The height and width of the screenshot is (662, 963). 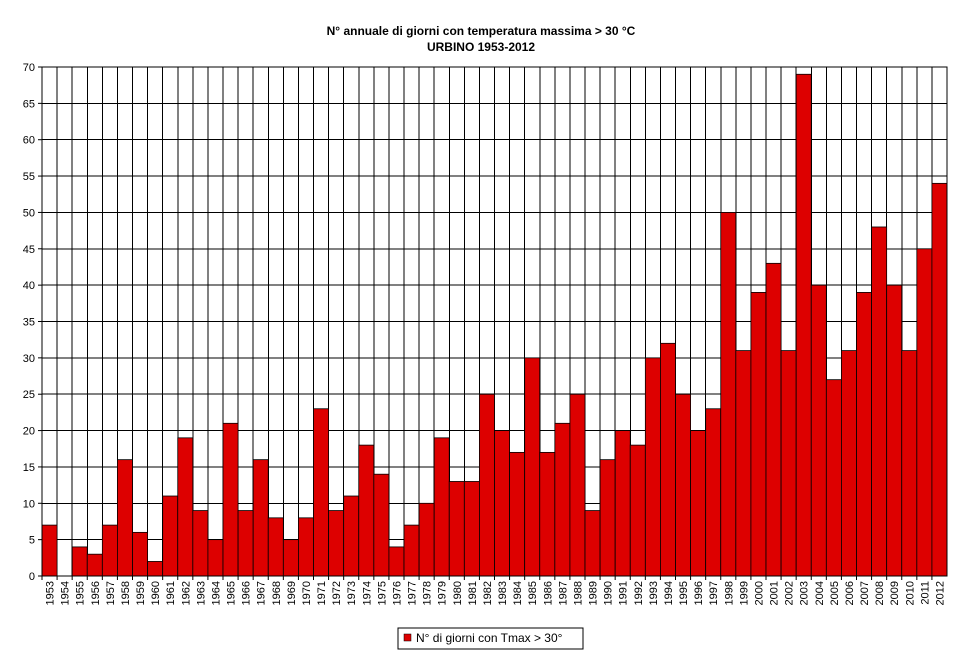 What do you see at coordinates (247, 593) in the screenshot?
I see `x-tick-label: 1966` at bounding box center [247, 593].